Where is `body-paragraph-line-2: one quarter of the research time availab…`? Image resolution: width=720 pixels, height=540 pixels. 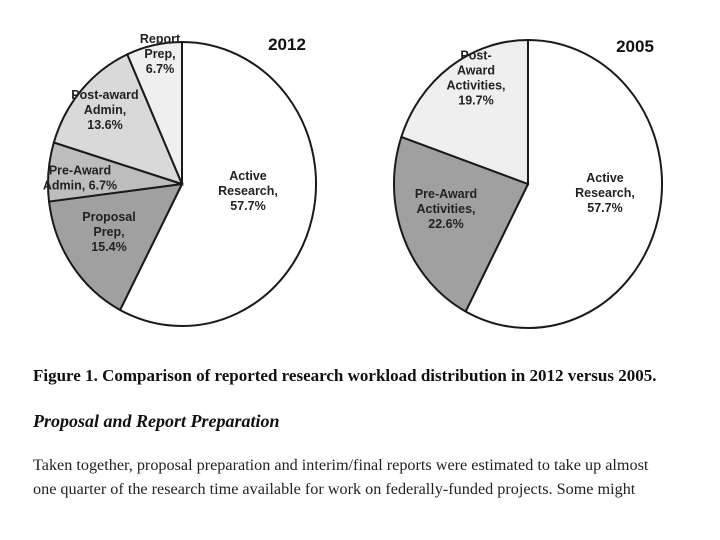 body-paragraph-line-2: one quarter of the research time availab… is located at coordinates (334, 489).